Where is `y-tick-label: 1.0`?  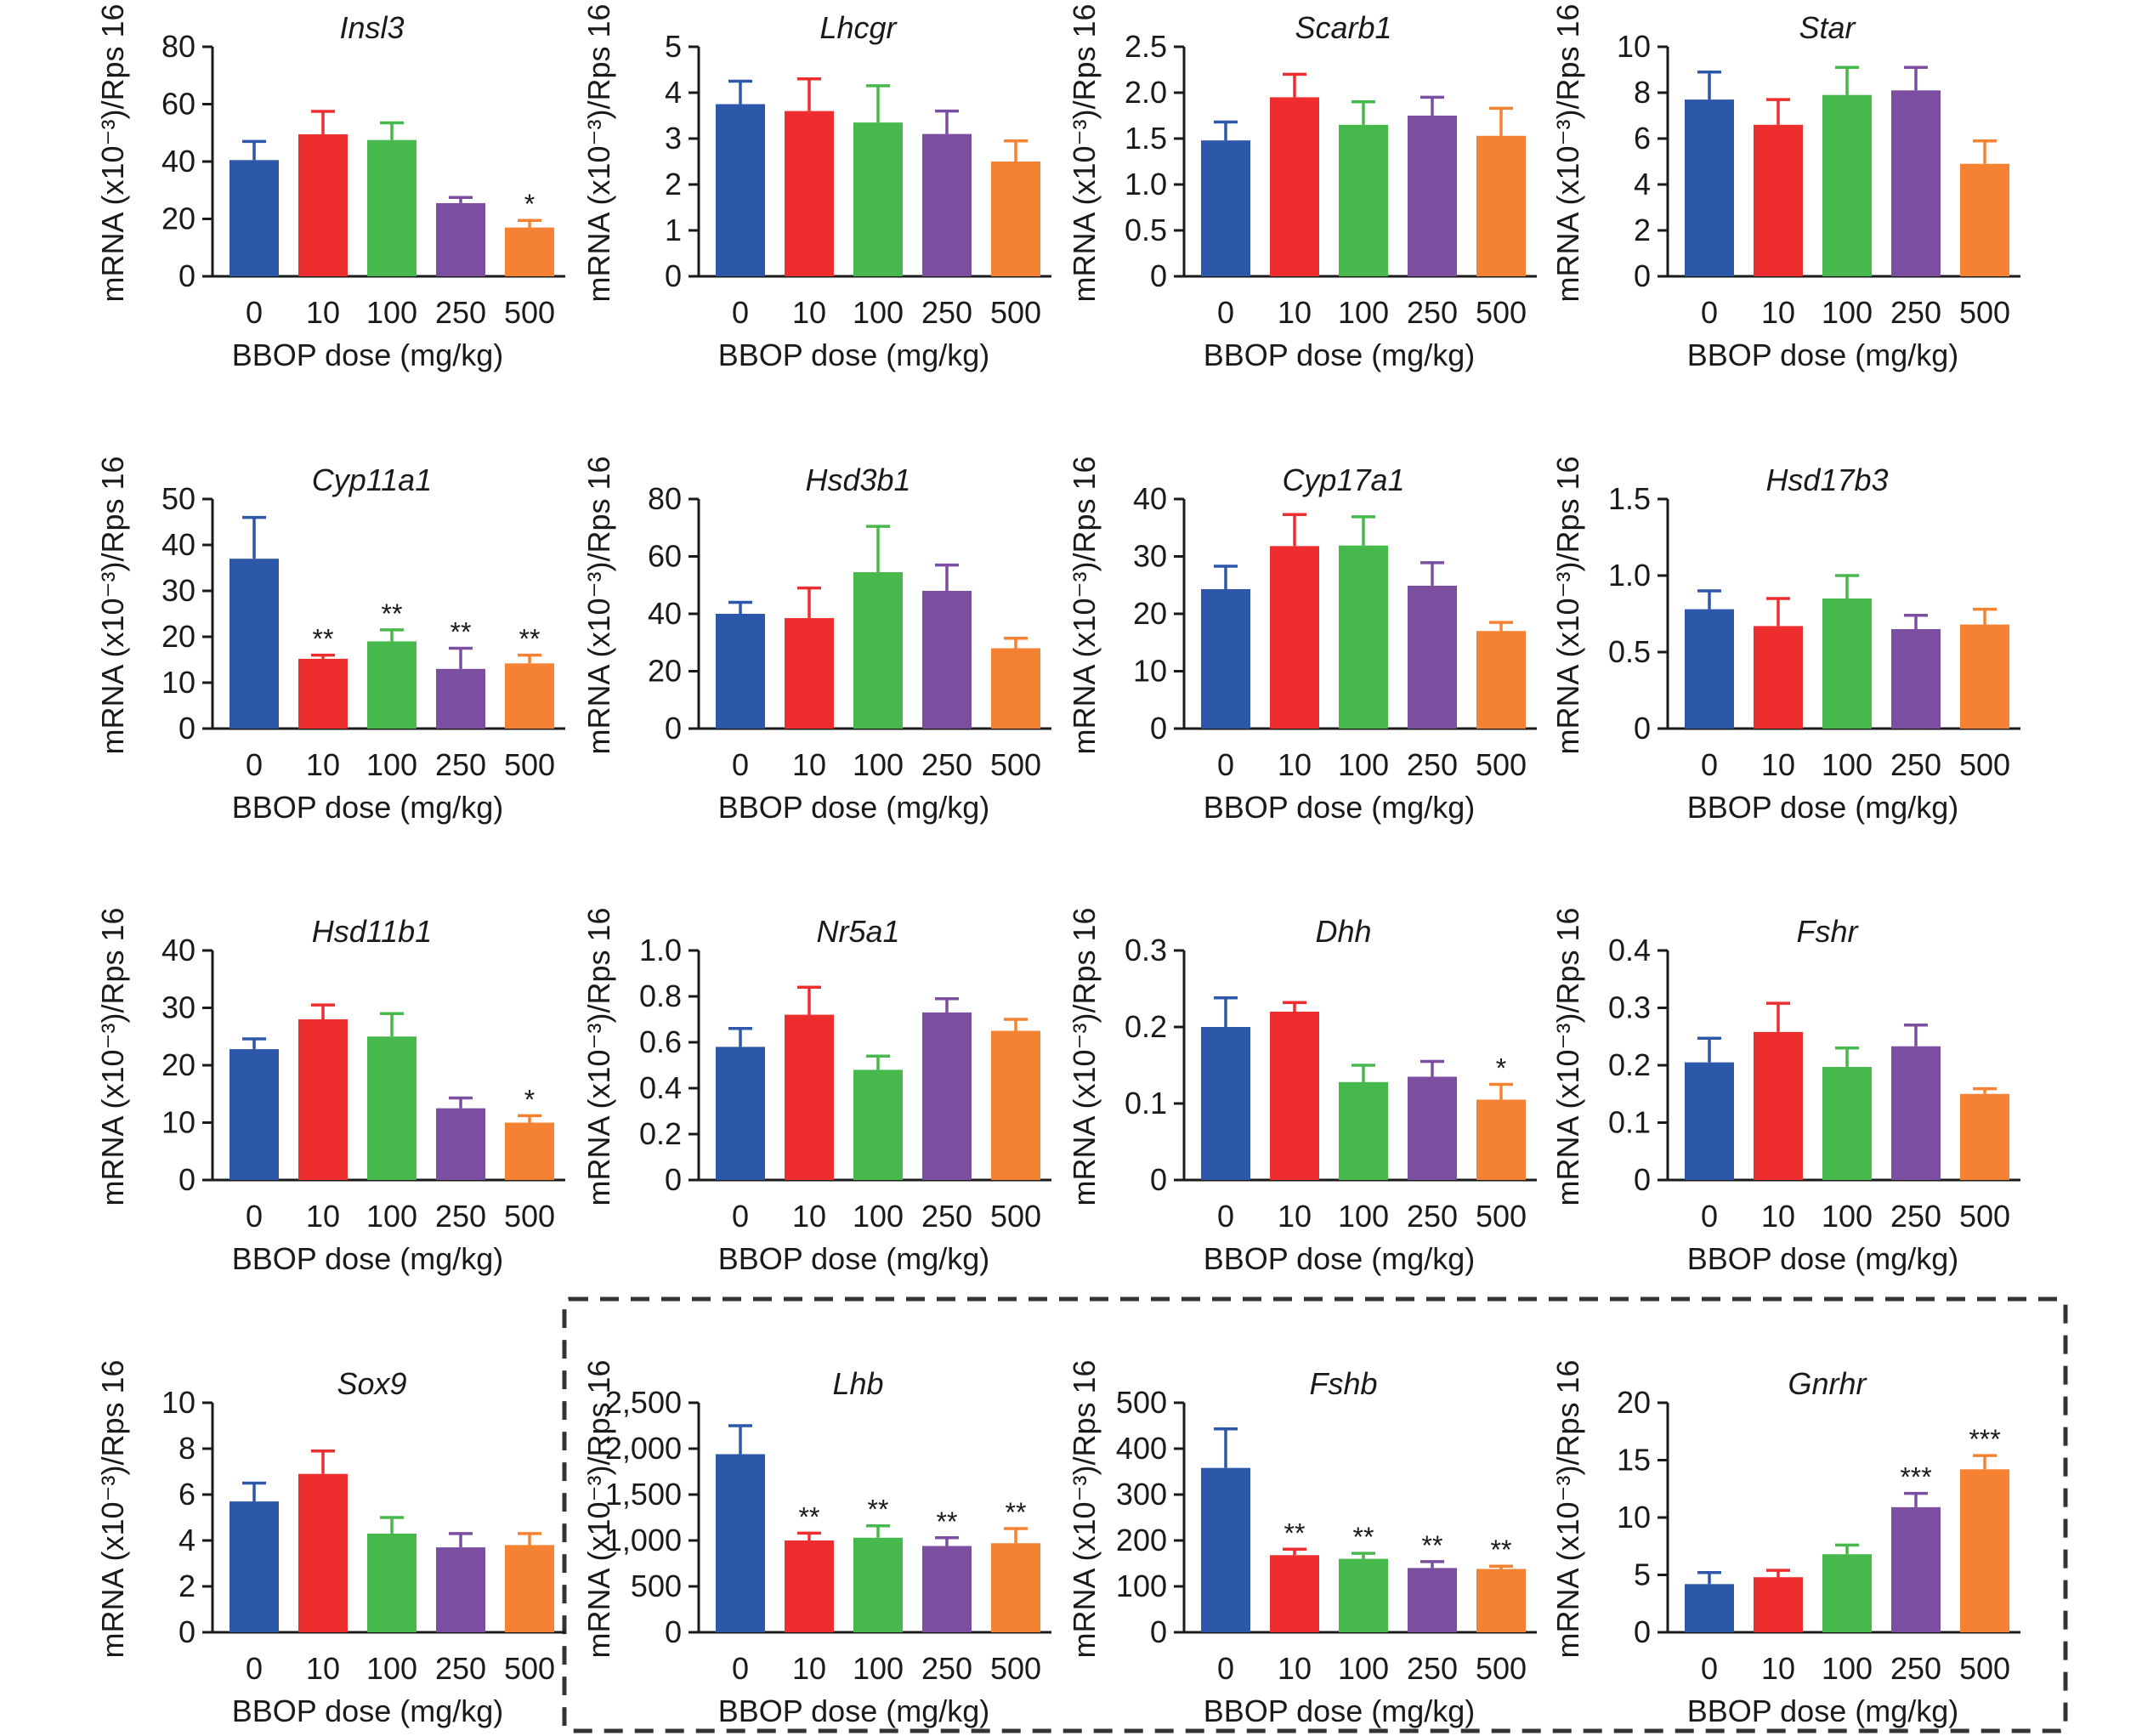 y-tick-label: 1.0 is located at coordinates (1146, 184).